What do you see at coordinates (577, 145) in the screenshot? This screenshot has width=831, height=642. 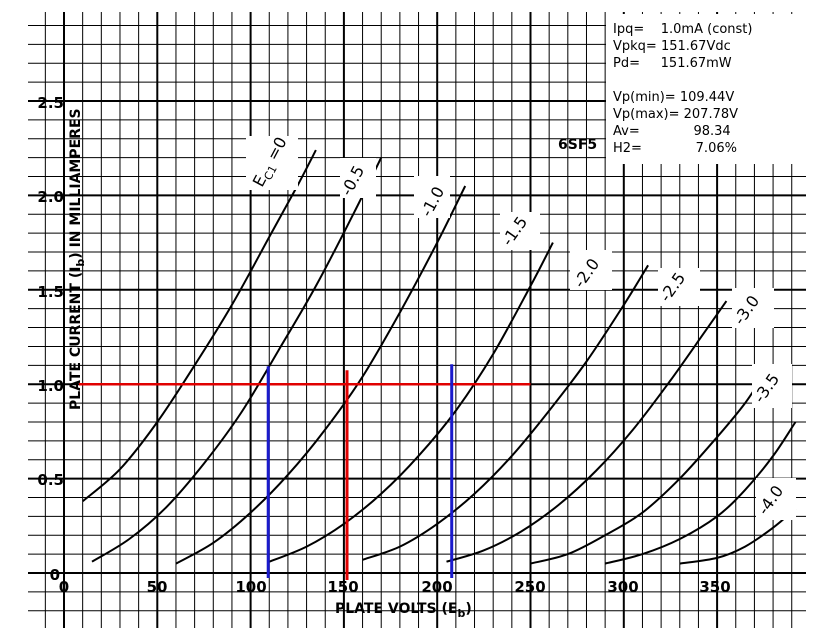 I see `tube-type-label: 6SF5` at bounding box center [577, 145].